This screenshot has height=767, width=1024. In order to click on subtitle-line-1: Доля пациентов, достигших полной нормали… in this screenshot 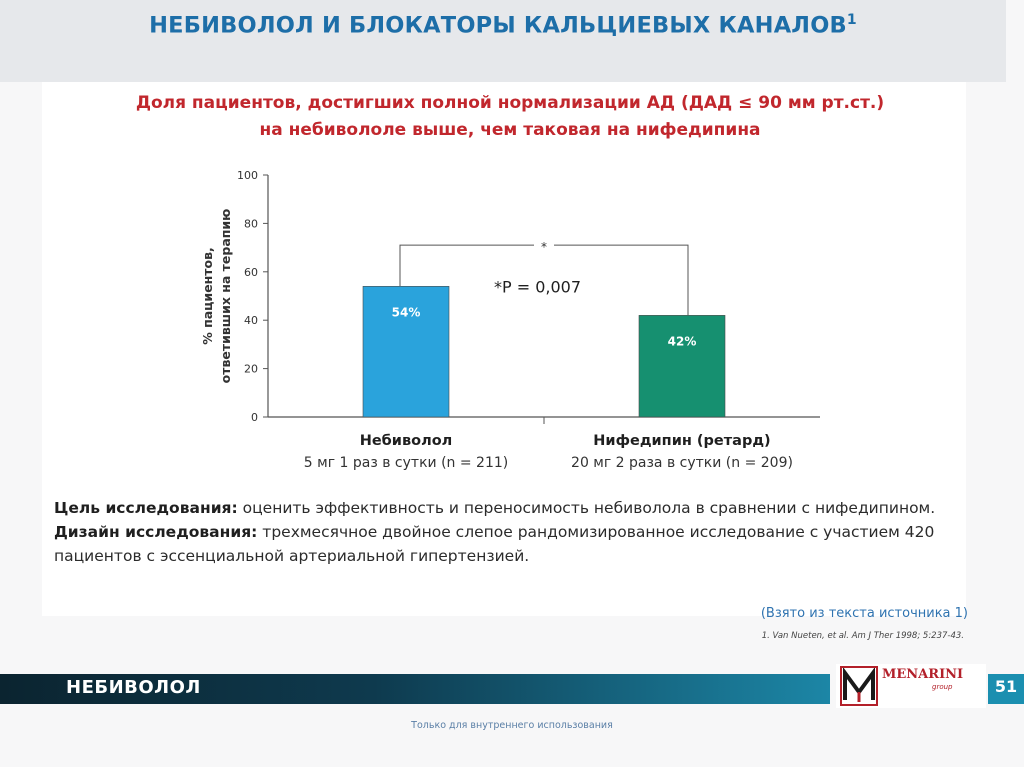, I will do `click(510, 103)`.